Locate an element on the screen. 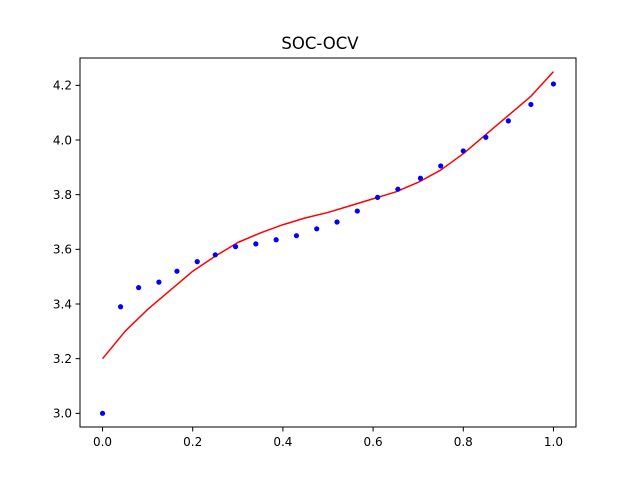  y-tick-label: 3.0 is located at coordinates (62, 414).